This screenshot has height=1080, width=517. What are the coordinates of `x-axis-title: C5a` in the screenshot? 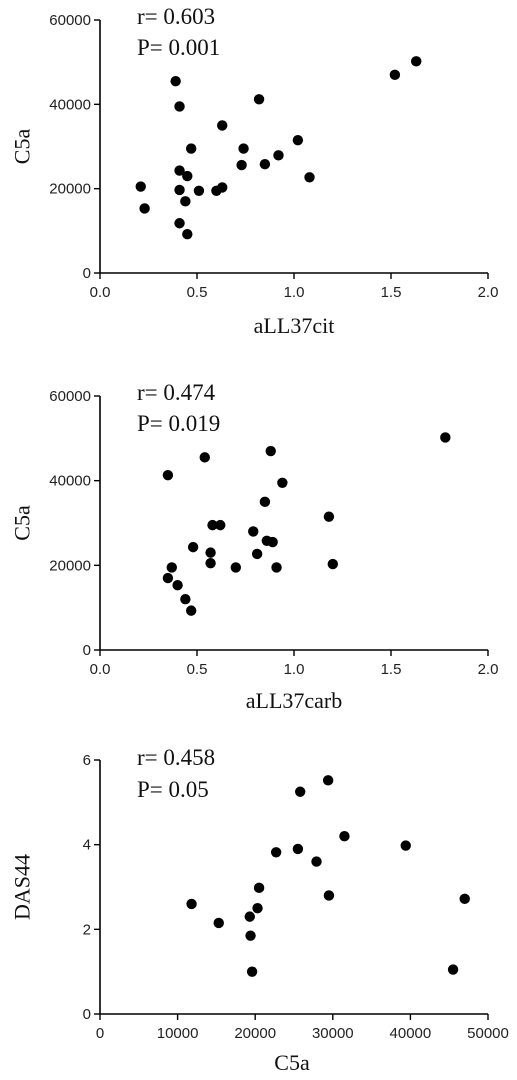 It's located at (292, 1062).